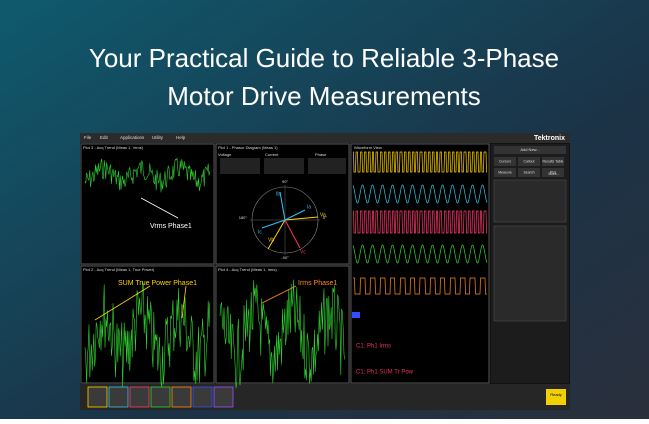 Image resolution: width=649 pixels, height=424 pixels. I want to click on vector-label: Ib, so click(278, 194).